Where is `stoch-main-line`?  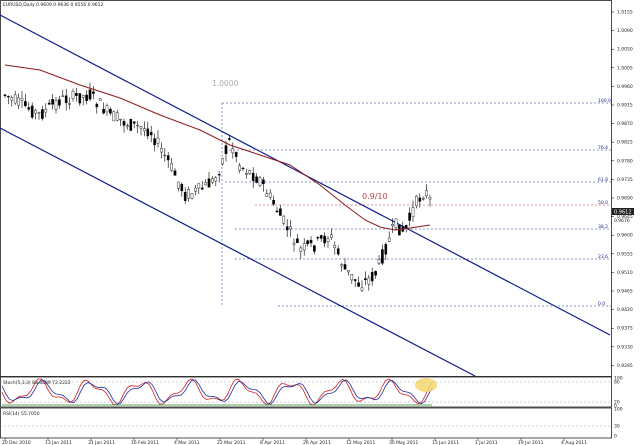
stoch-main-line is located at coordinates (217, 392).